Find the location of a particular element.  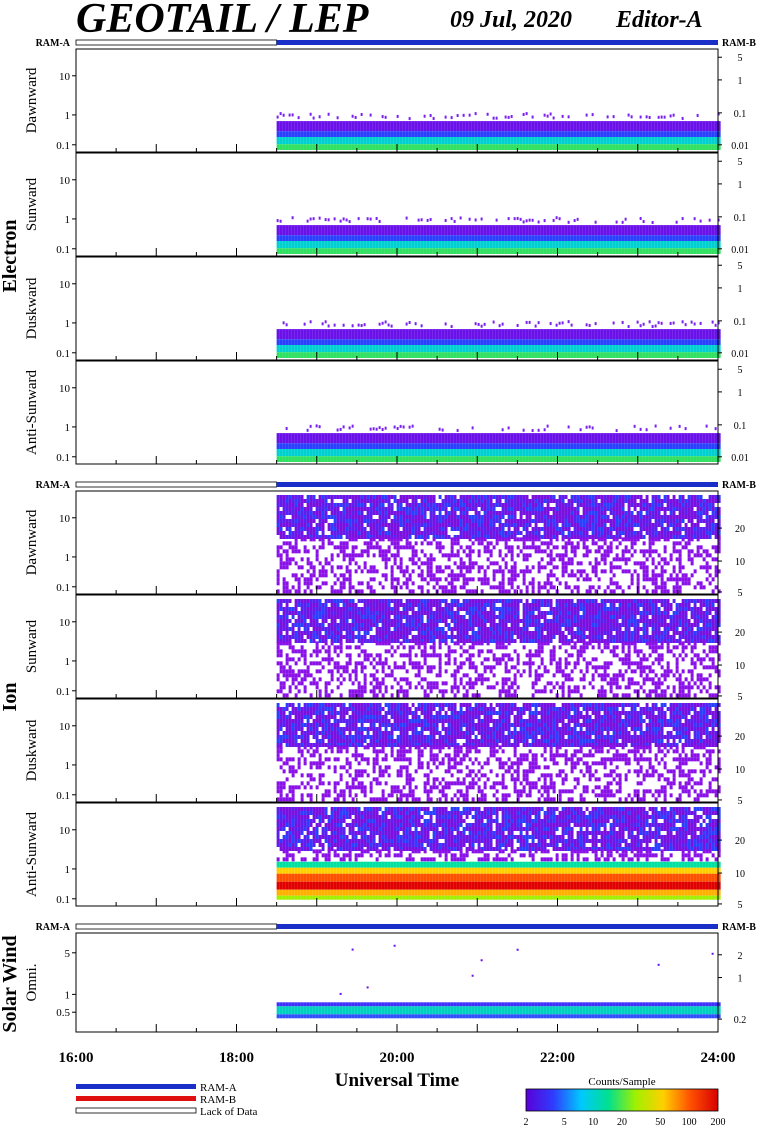

x-tick-label: 22:00 is located at coordinates (557, 1058).